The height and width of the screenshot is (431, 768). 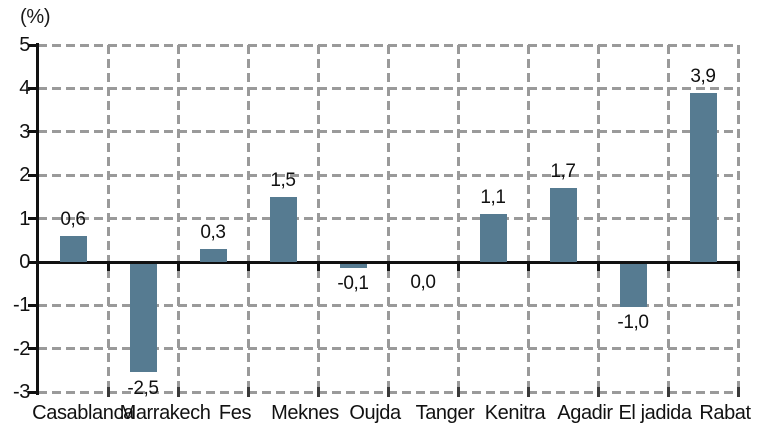 What do you see at coordinates (305, 413) in the screenshot?
I see `category-label-meknes: Meknes` at bounding box center [305, 413].